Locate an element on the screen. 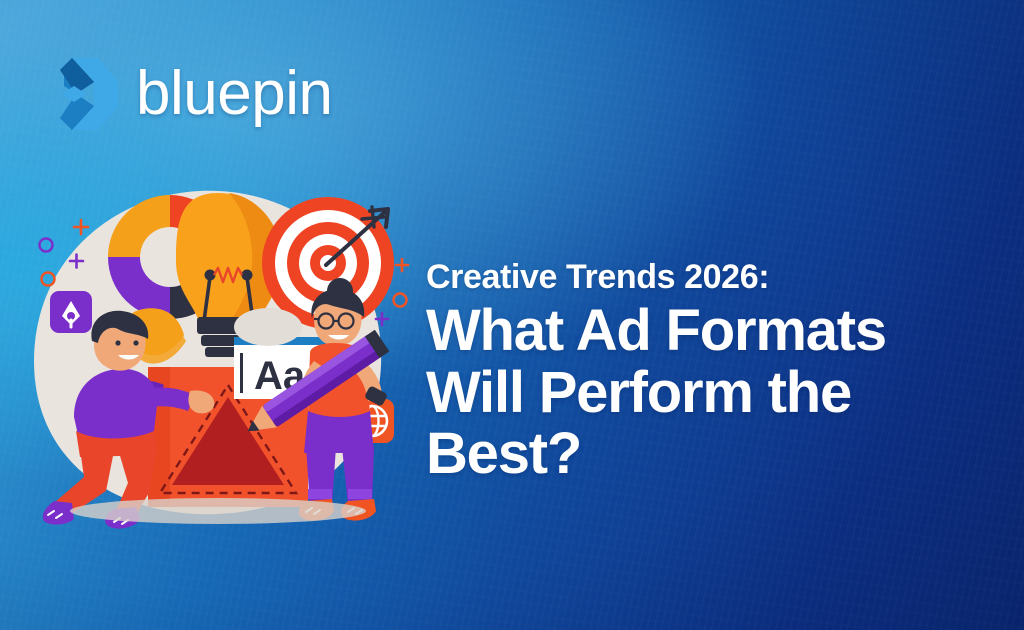  brand-wordmark: bluepin is located at coordinates (234, 93).